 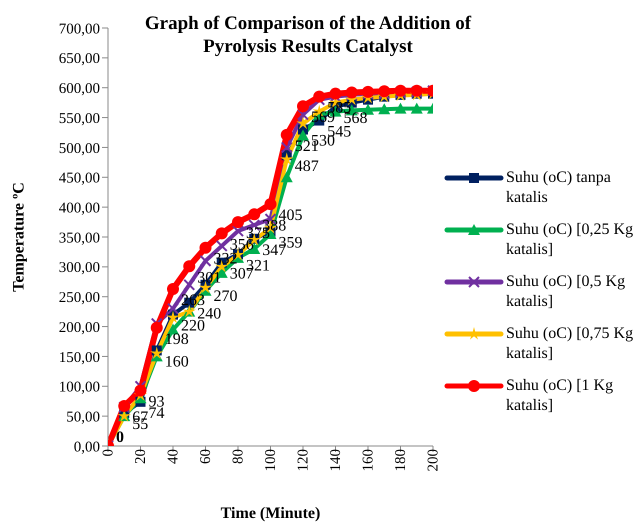 What do you see at coordinates (87, 447) in the screenshot?
I see `y-tick-label: 0,00` at bounding box center [87, 447].